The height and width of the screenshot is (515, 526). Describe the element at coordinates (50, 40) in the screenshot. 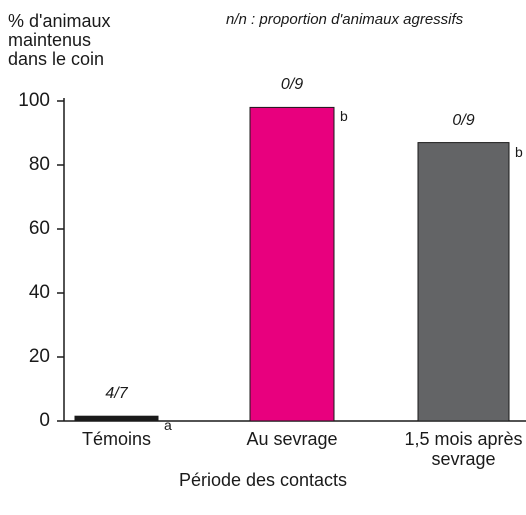

I see `y-axis-label: maintenus` at that location.